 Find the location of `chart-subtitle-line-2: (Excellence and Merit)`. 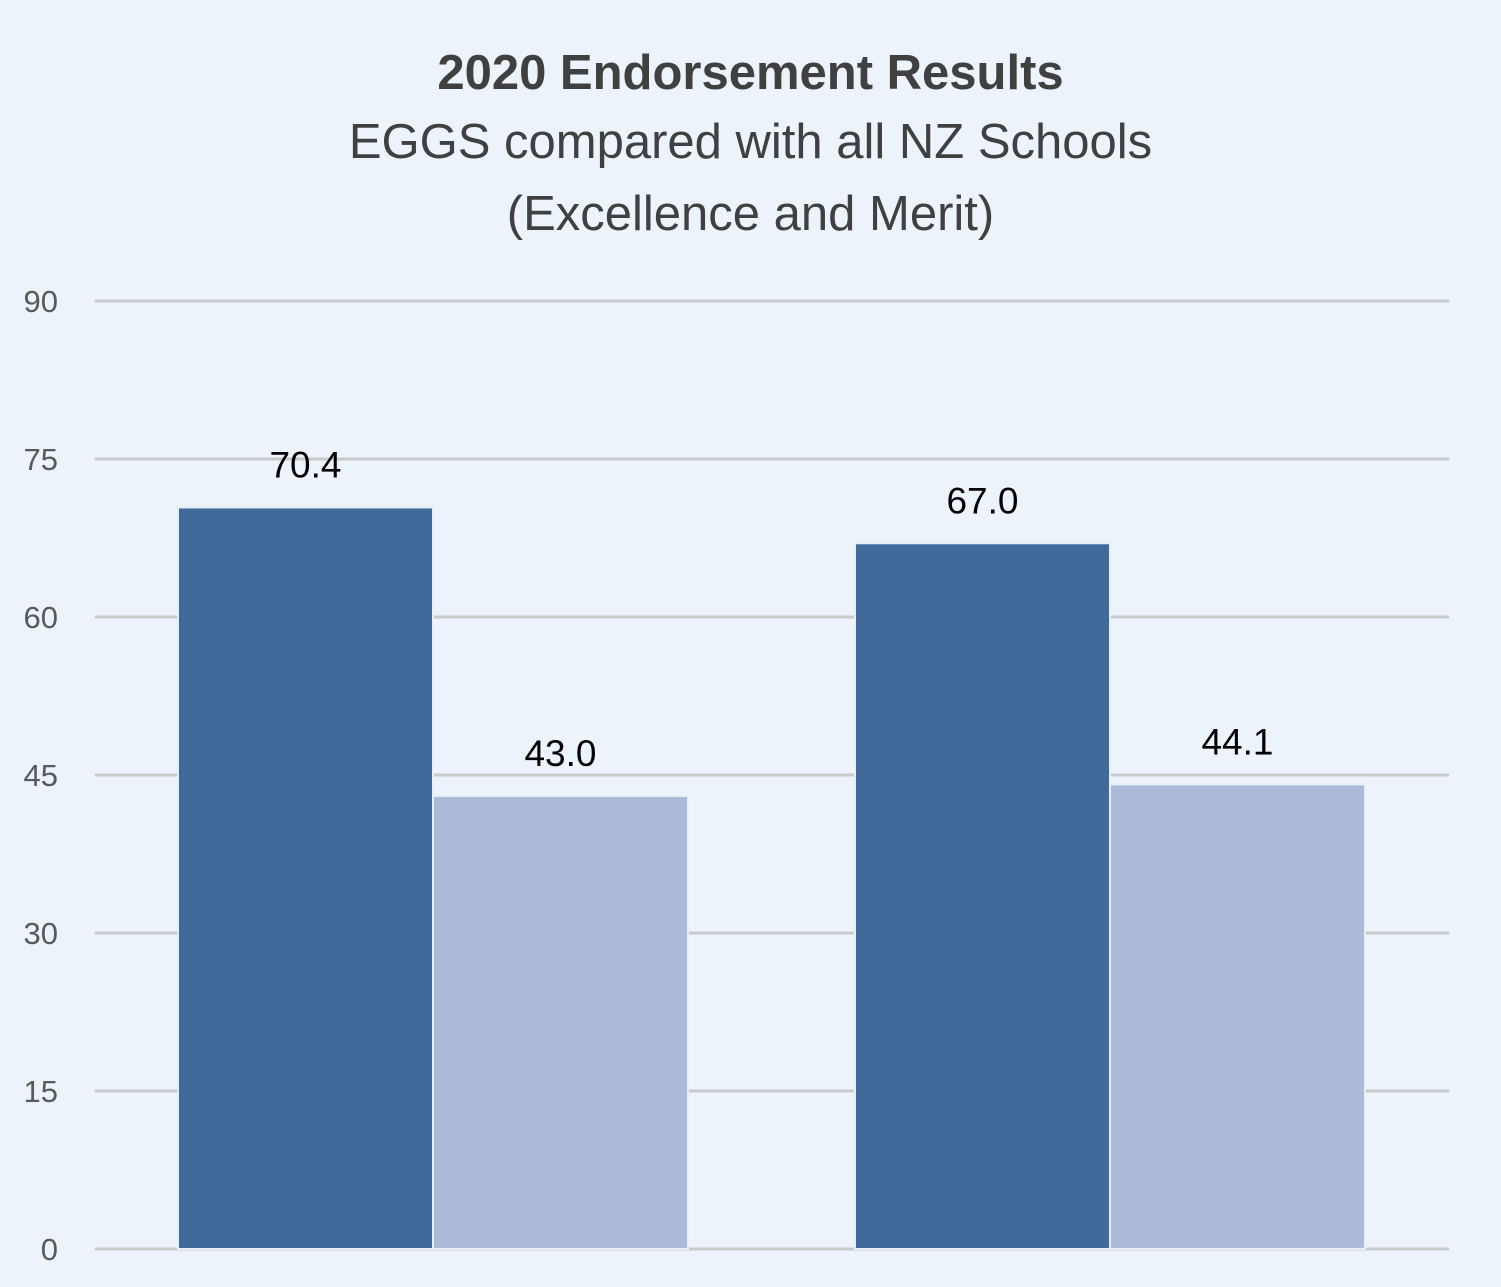

chart-subtitle-line-2: (Excellence and Merit) is located at coordinates (750, 214).